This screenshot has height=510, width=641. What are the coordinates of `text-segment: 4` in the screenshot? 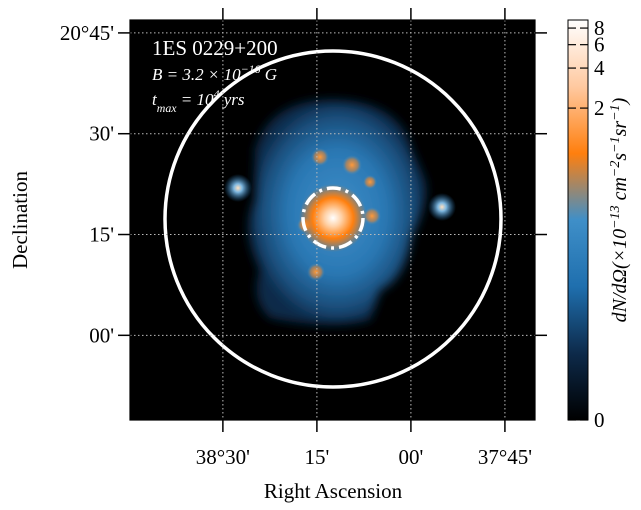 It's located at (217, 94).